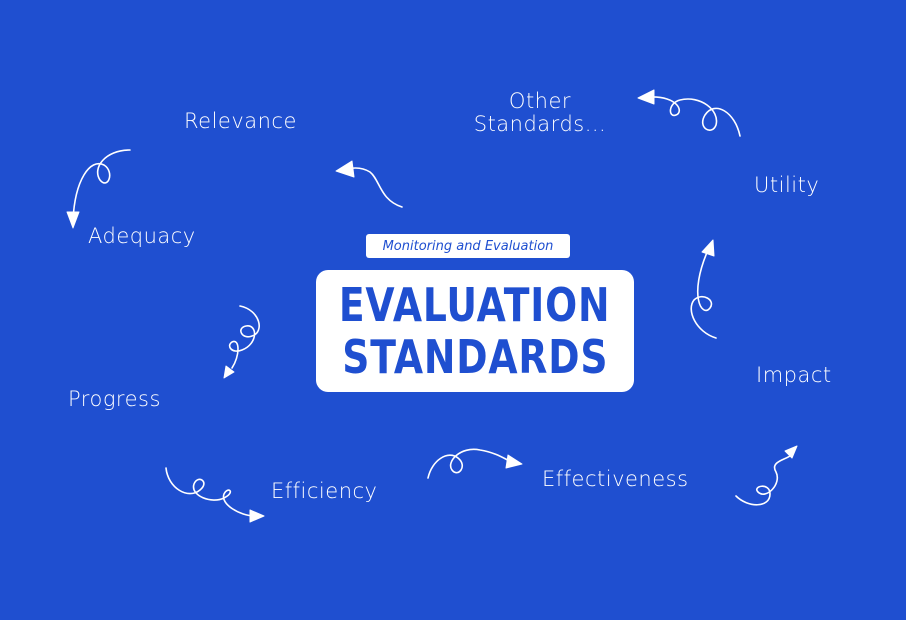 Image resolution: width=906 pixels, height=620 pixels. What do you see at coordinates (787, 185) in the screenshot?
I see `utility-label: Utility` at bounding box center [787, 185].